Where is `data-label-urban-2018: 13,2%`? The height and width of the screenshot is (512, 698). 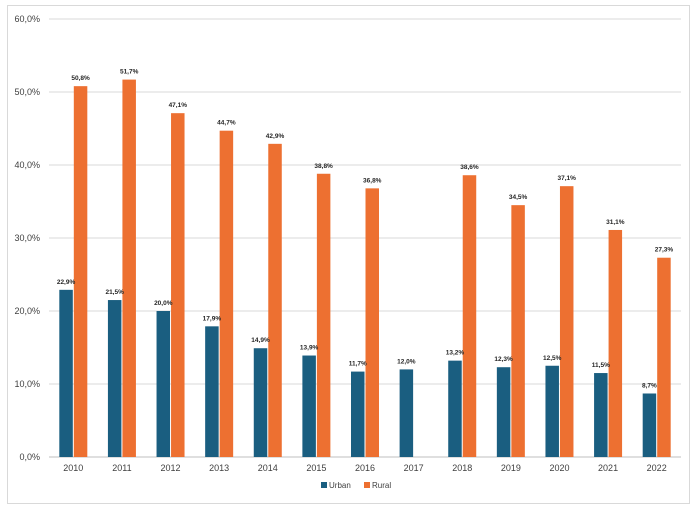
data-label-urban-2018: 13,2% is located at coordinates (455, 353).